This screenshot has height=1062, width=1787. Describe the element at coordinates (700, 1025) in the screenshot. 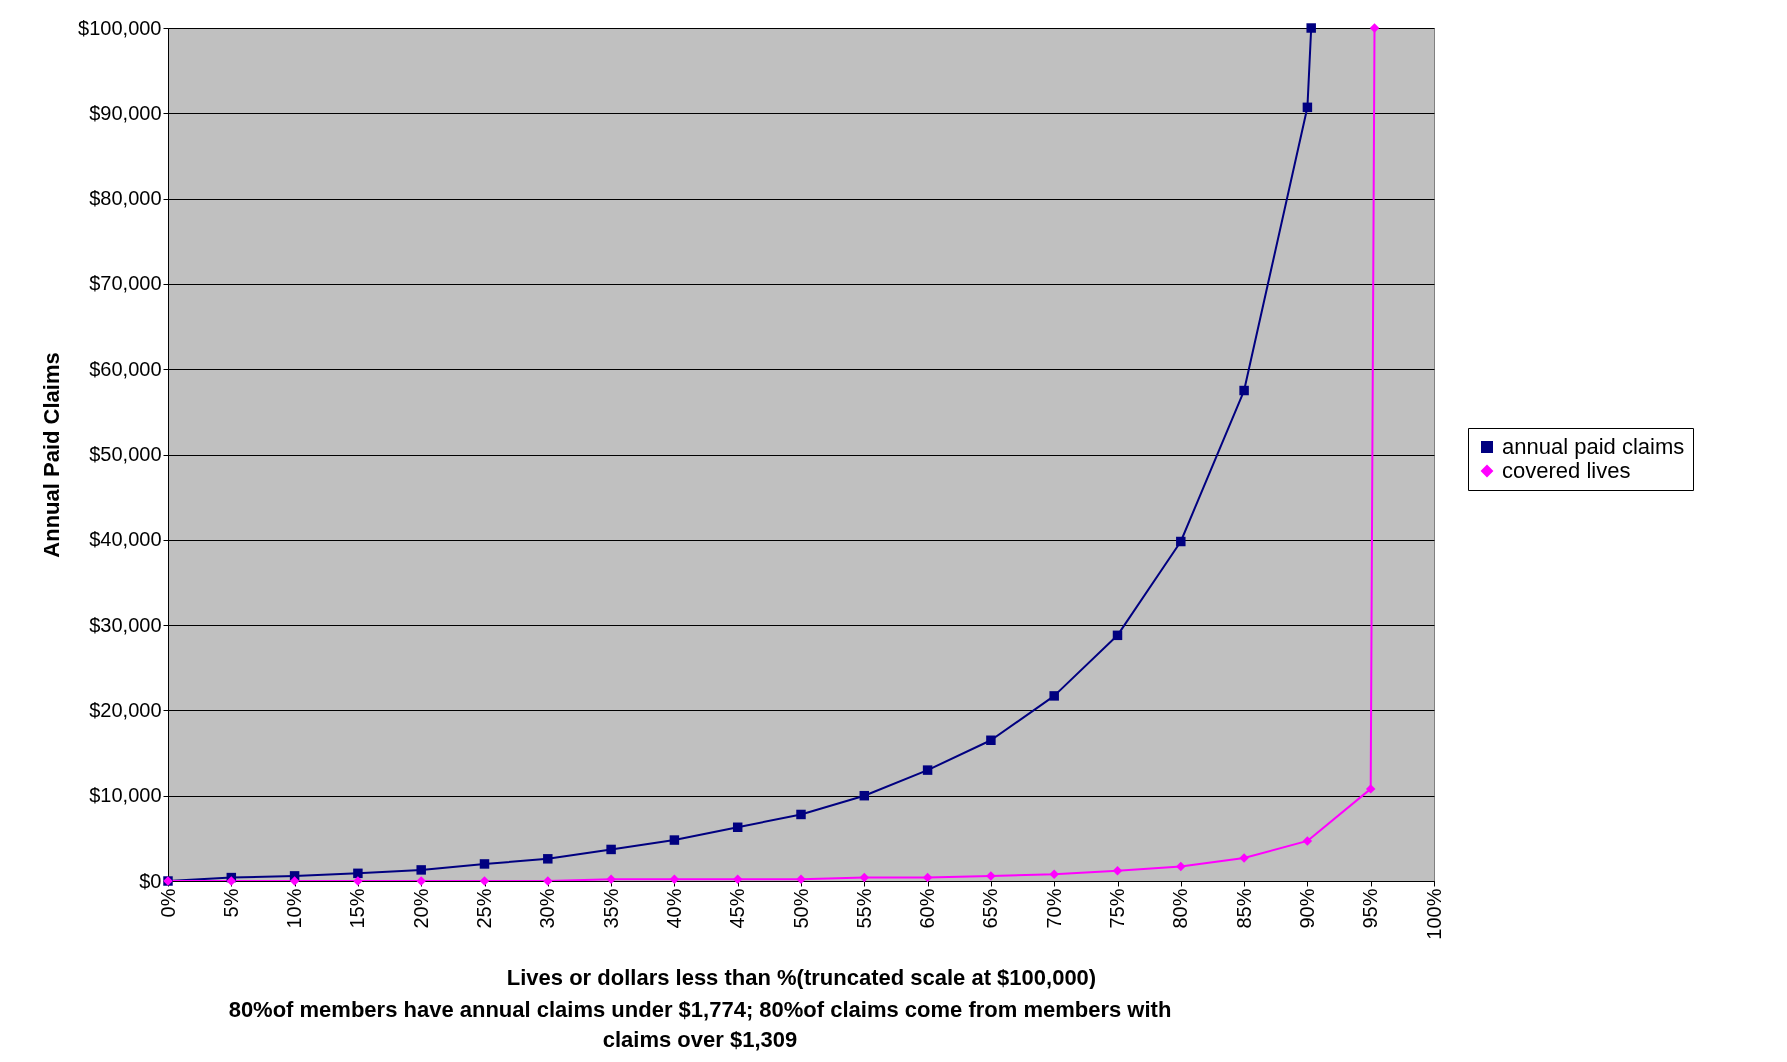

I see `text: 80%of members have annual claims under $1,774; 80%of claims come from members with claims over $1,309` at that location.